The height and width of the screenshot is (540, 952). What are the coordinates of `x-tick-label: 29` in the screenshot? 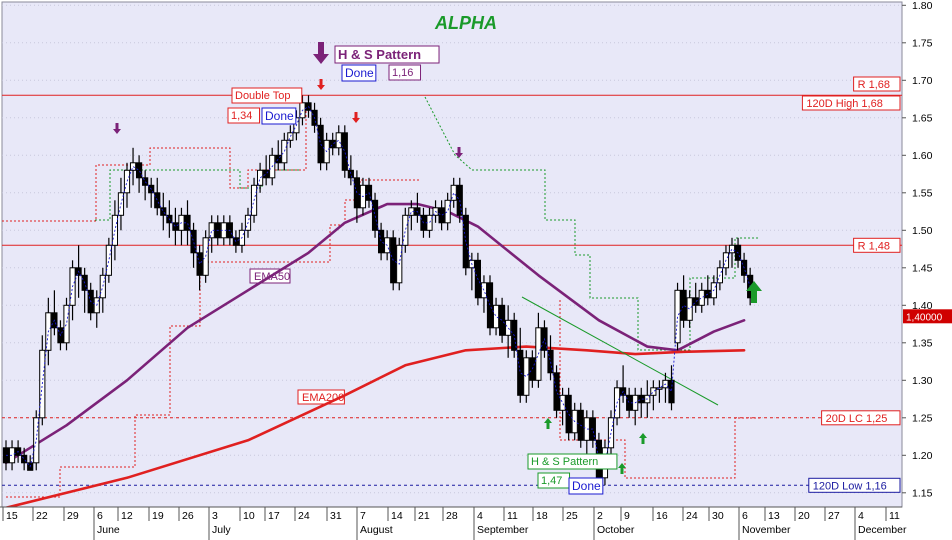 It's located at (73, 516).